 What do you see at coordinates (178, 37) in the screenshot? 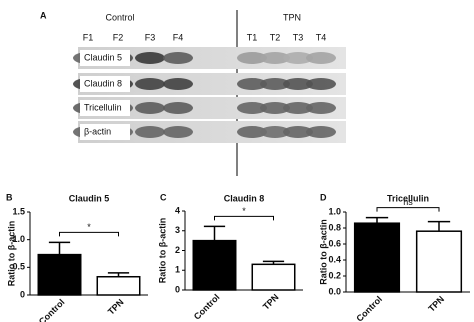
I see `lane-label: F4` at bounding box center [178, 37].